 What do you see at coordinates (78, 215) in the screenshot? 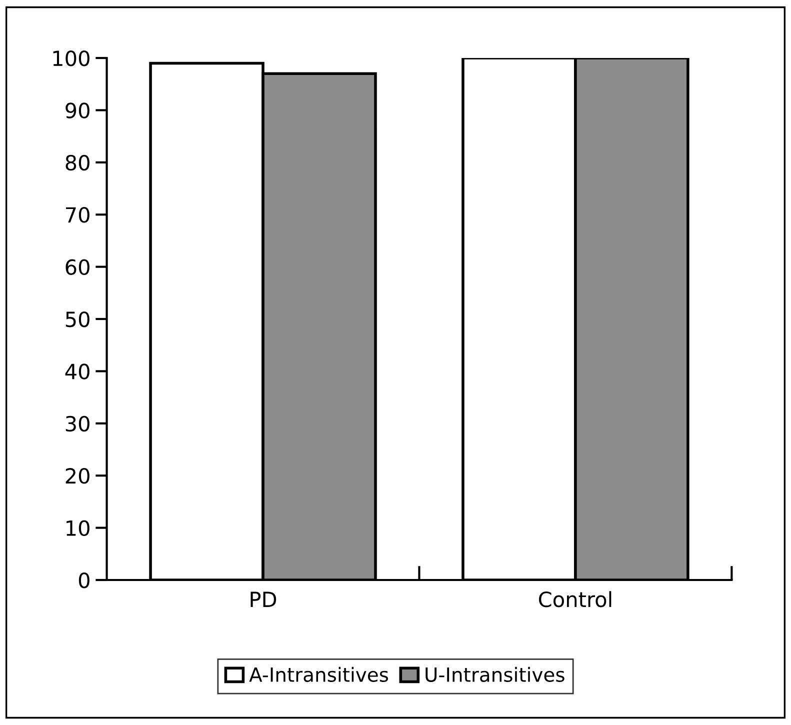
I see `y-tick-label: 70` at bounding box center [78, 215].